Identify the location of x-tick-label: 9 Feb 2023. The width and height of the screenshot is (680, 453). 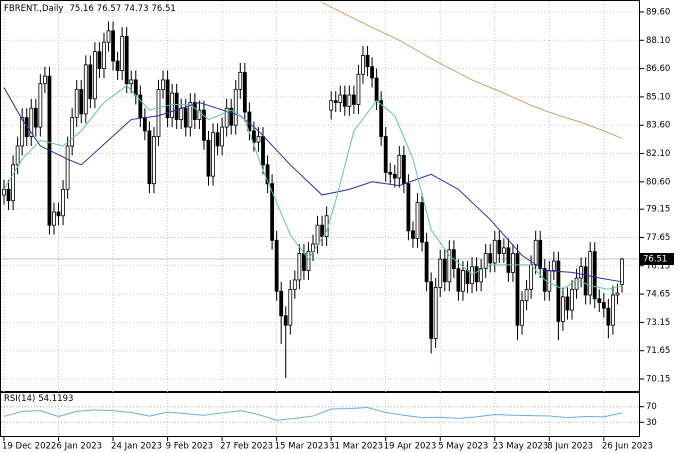
(190, 447).